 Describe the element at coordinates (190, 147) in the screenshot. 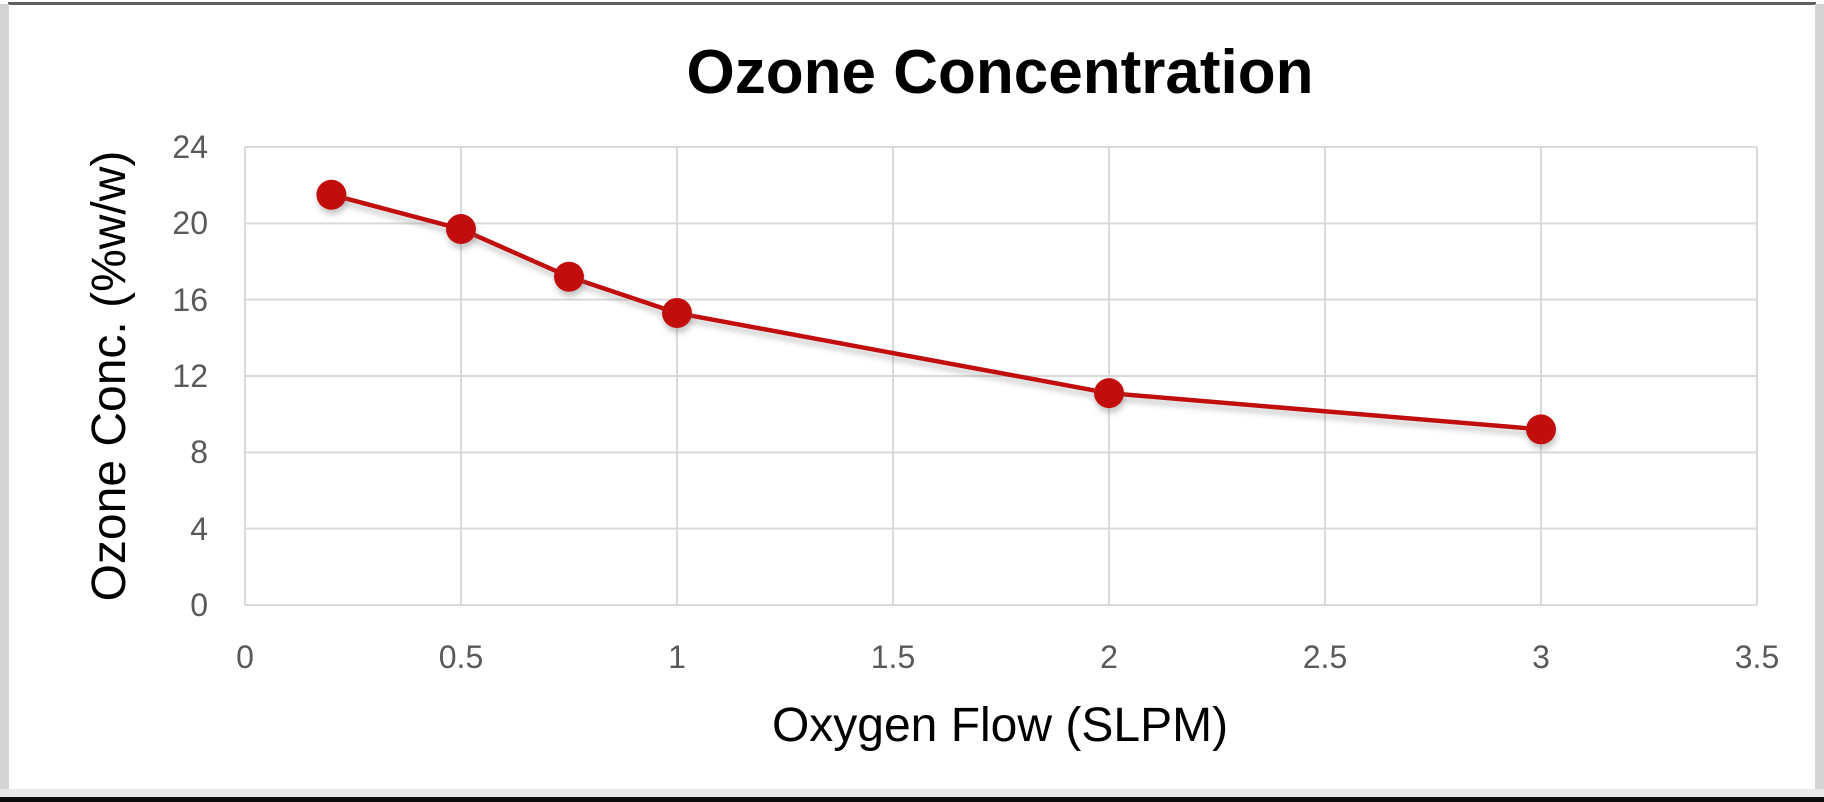

I see `y-tick-label: 24` at that location.